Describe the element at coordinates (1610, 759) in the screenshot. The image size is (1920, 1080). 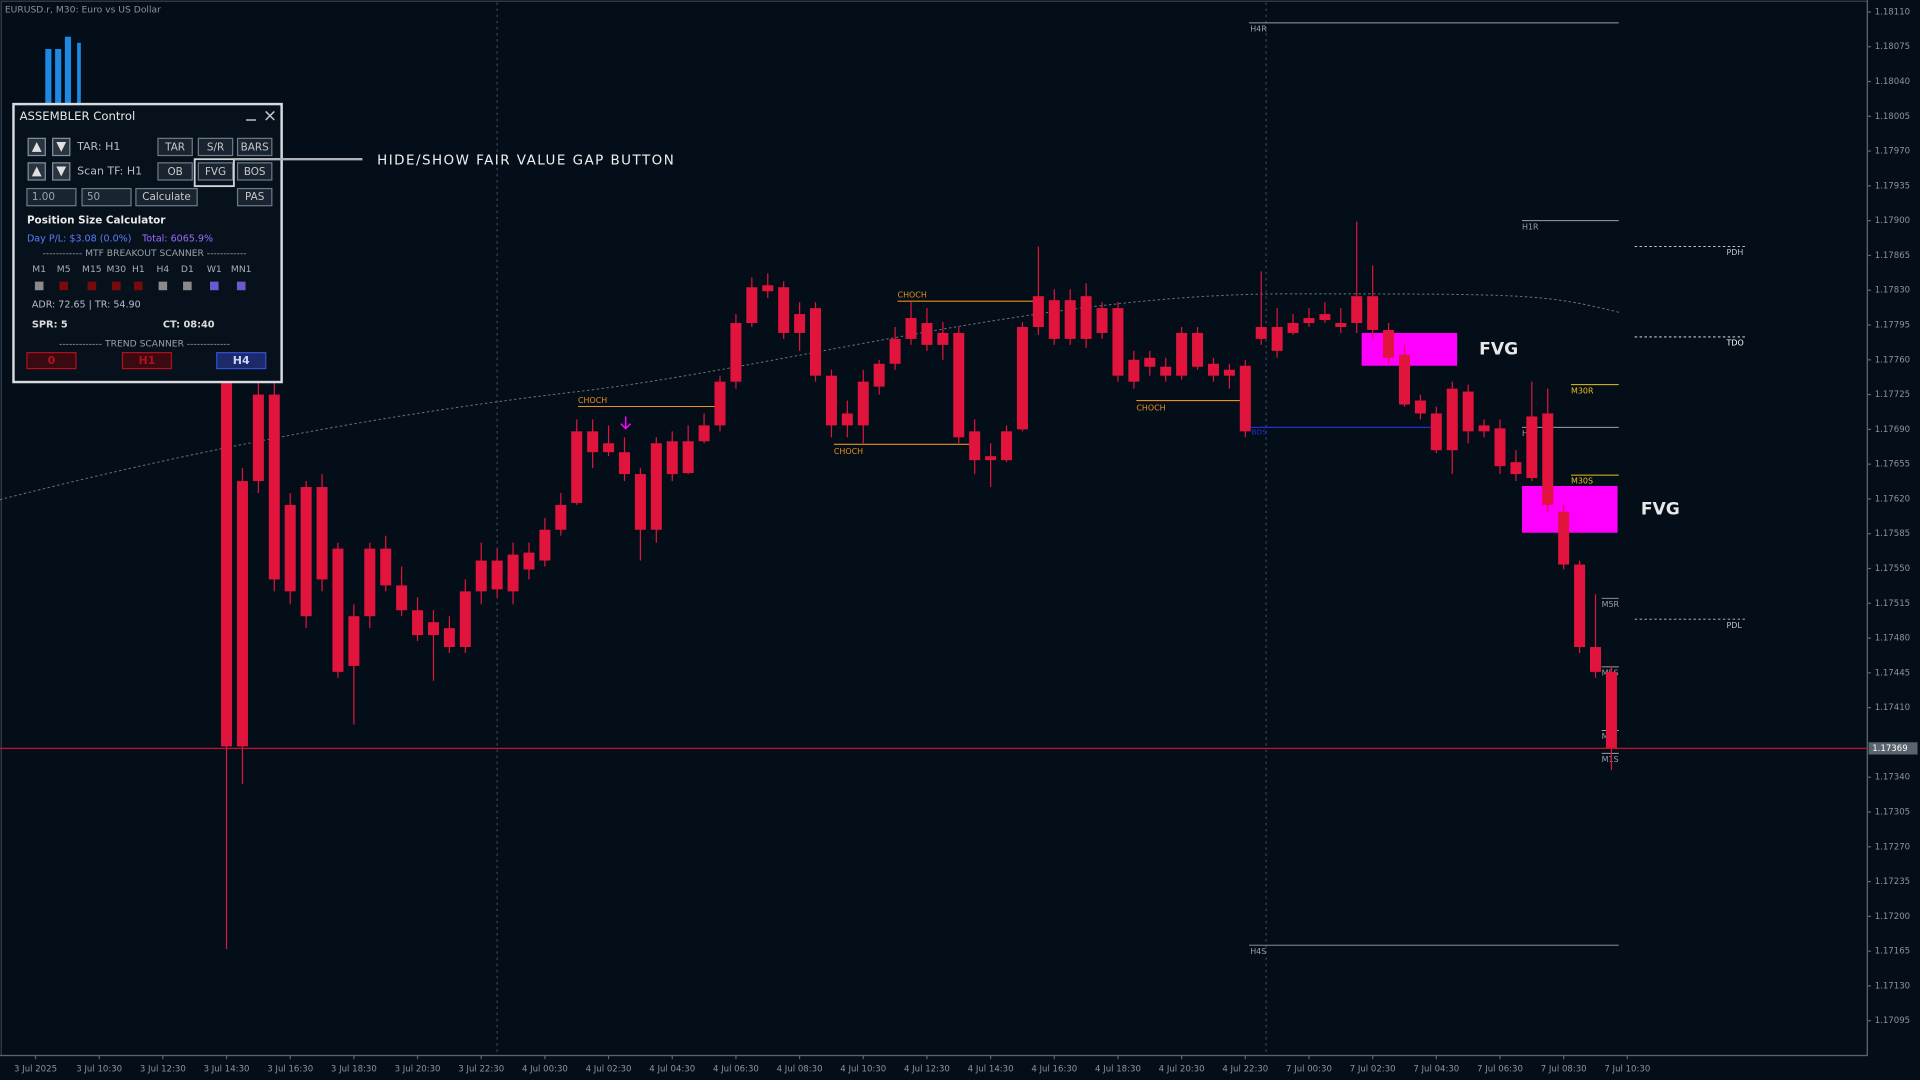
I see `level-label: M1S` at that location.